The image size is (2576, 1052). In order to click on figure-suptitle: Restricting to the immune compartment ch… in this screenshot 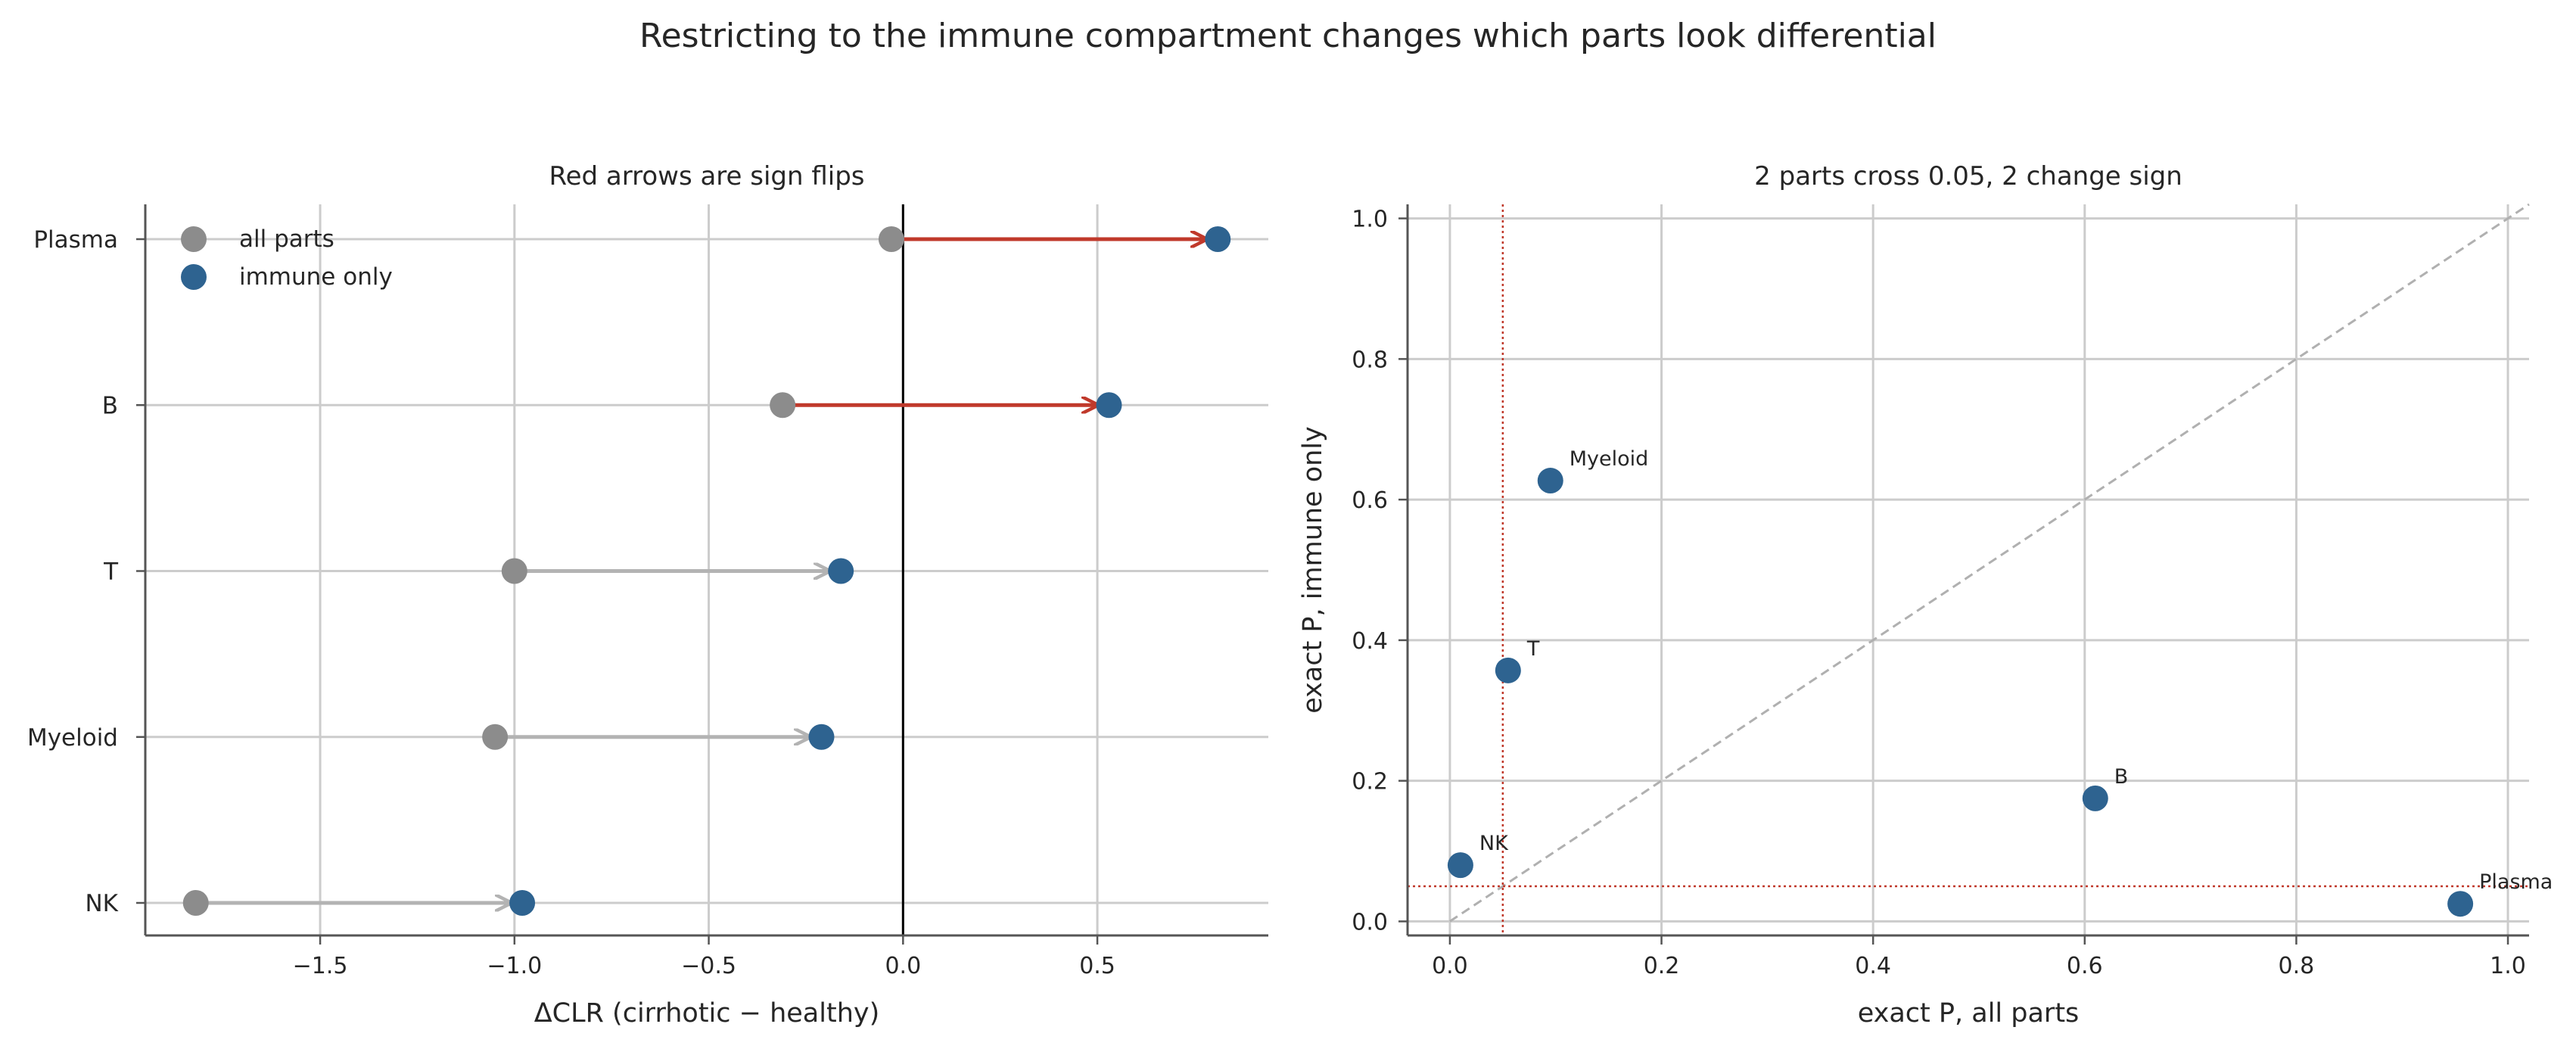, I will do `click(1288, 36)`.